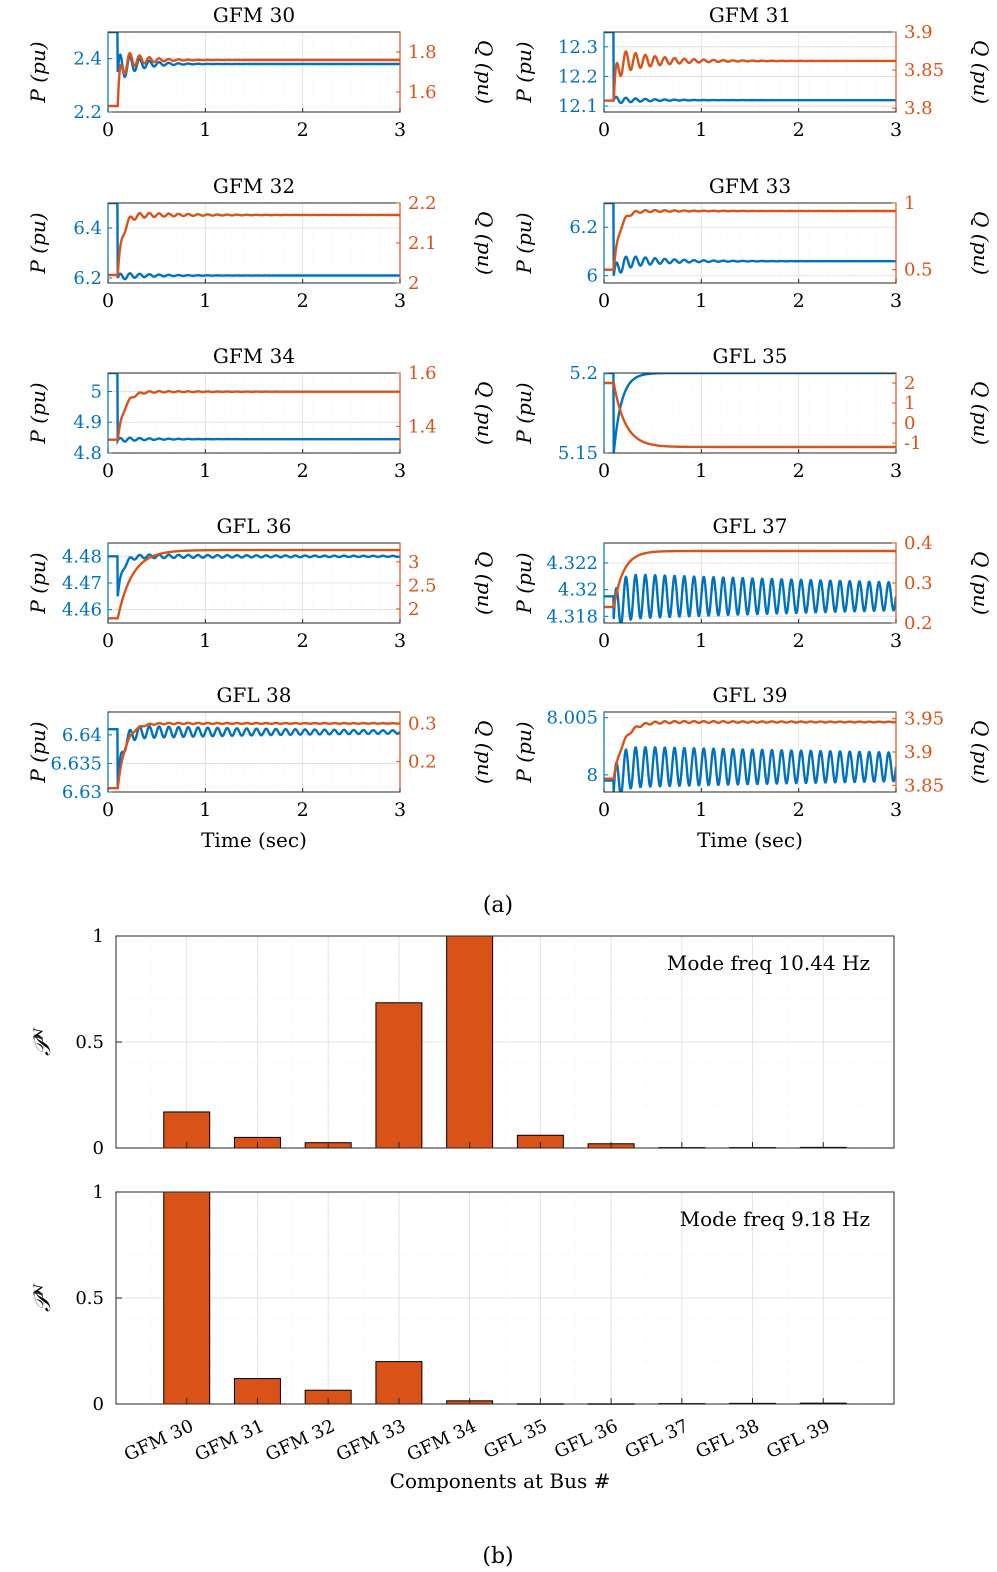 This screenshot has height=1572, width=997. Describe the element at coordinates (583, 373) in the screenshot. I see `y-left-tick-label: 5.2` at that location.